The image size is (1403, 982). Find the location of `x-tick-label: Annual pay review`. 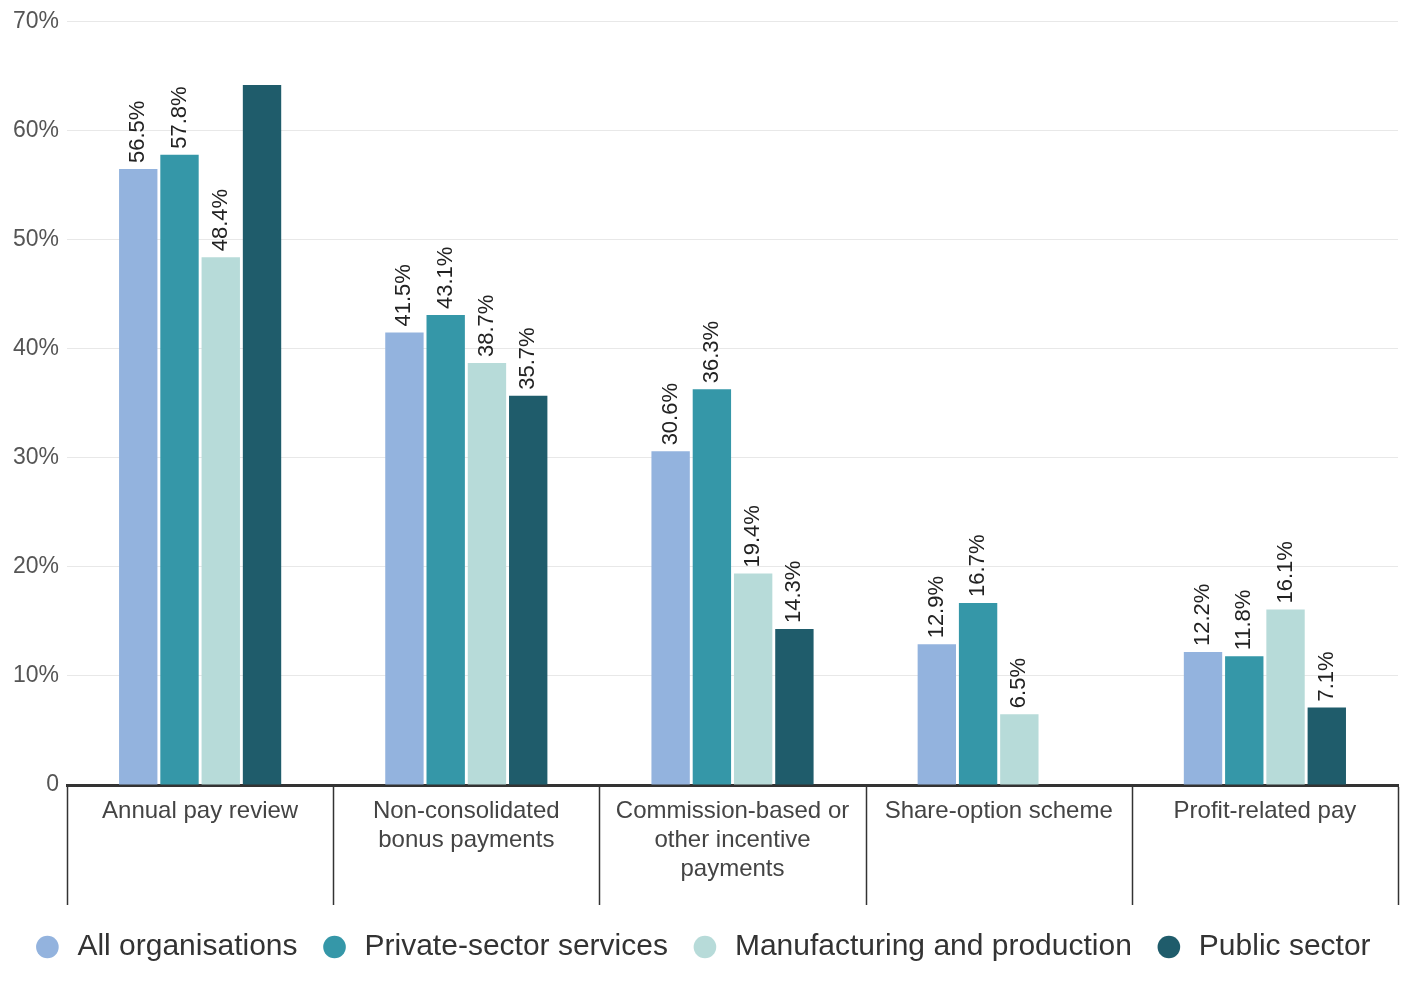

x-tick-label: Annual pay review is located at coordinates (200, 810).